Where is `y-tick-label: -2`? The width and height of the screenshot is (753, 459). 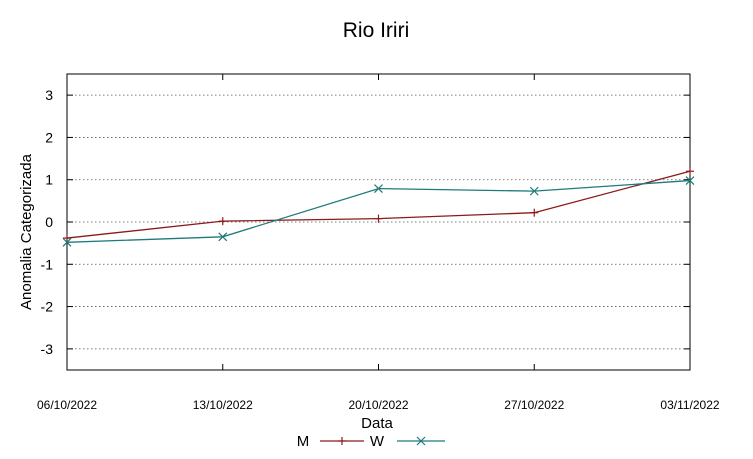 y-tick-label: -2 is located at coordinates (47, 307).